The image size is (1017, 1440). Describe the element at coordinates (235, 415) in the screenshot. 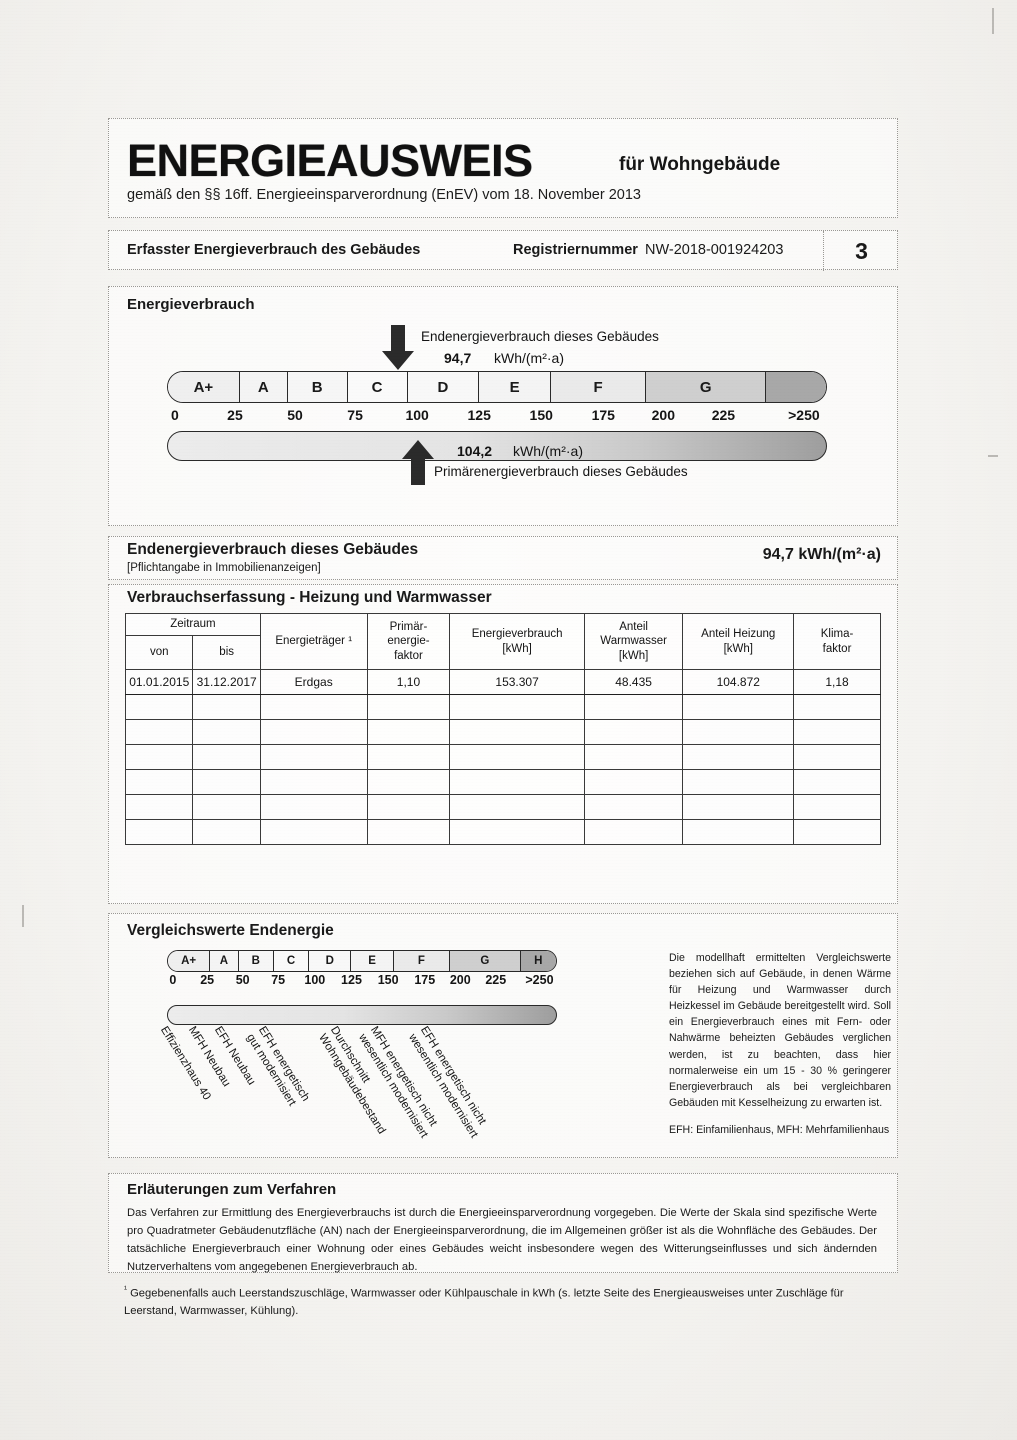

I see `tick-25: 25` at that location.